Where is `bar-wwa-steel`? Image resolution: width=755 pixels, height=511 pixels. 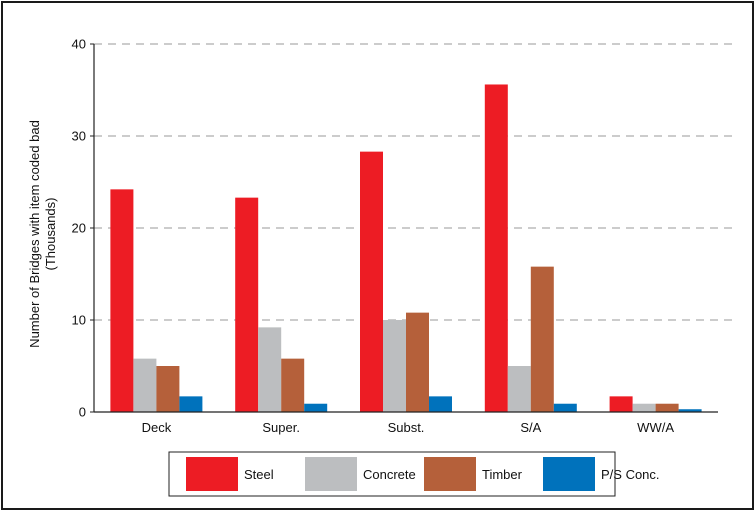
bar-wwa-steel is located at coordinates (621, 404).